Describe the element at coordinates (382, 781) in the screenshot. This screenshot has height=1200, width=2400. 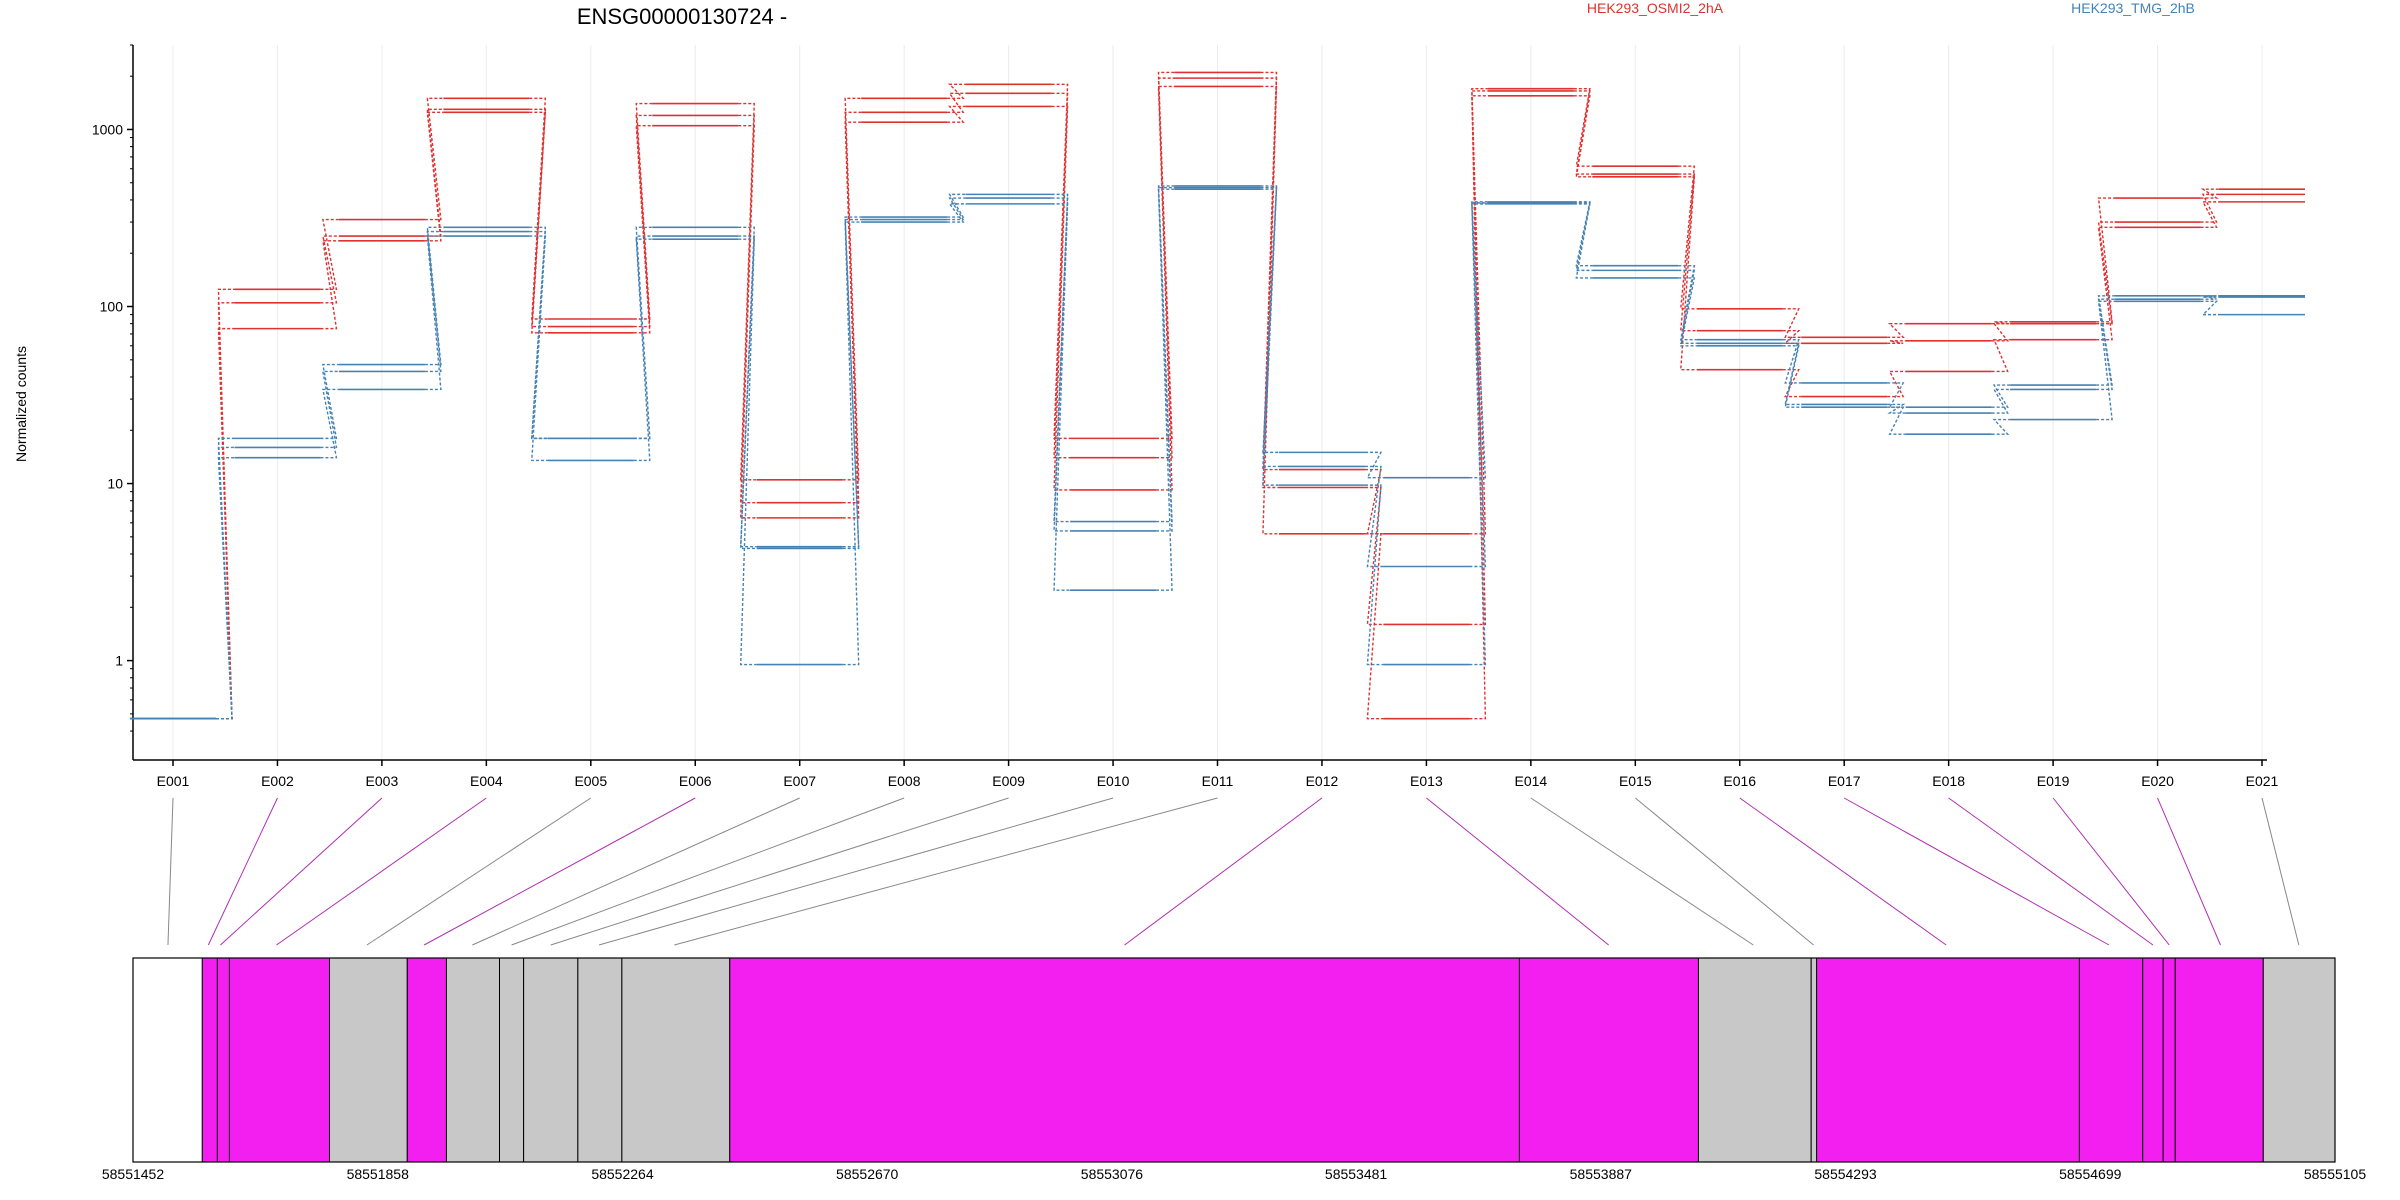
I see `x-tick-label-E003: E003` at that location.